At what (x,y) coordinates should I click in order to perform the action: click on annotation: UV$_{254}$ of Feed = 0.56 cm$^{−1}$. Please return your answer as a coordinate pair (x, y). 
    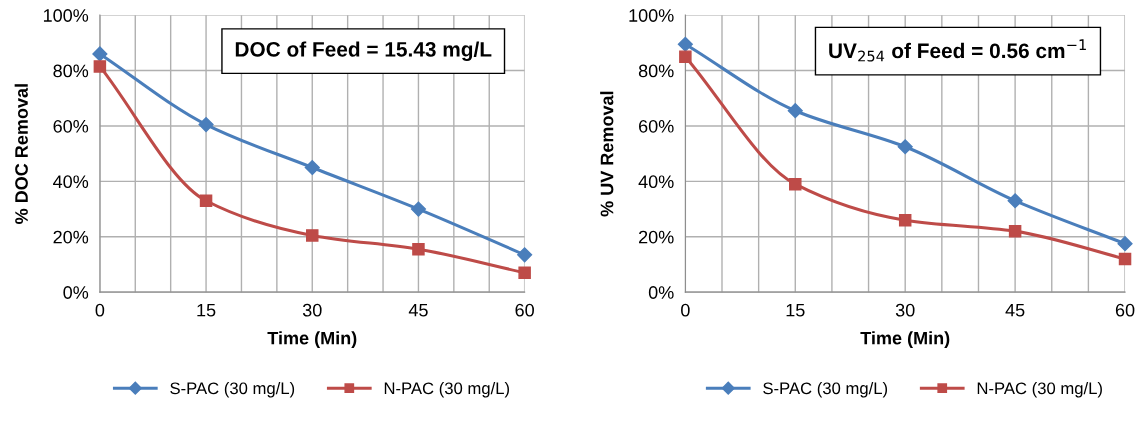
    Looking at the image, I should click on (957, 50).